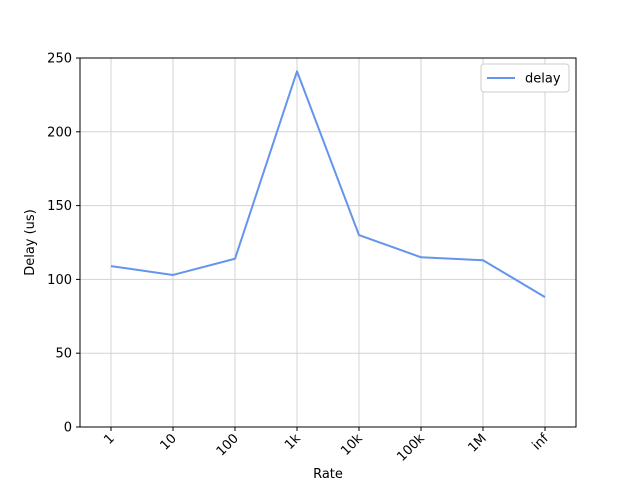 The image size is (640, 480). I want to click on x-tick-label: 100, so click(228, 445).